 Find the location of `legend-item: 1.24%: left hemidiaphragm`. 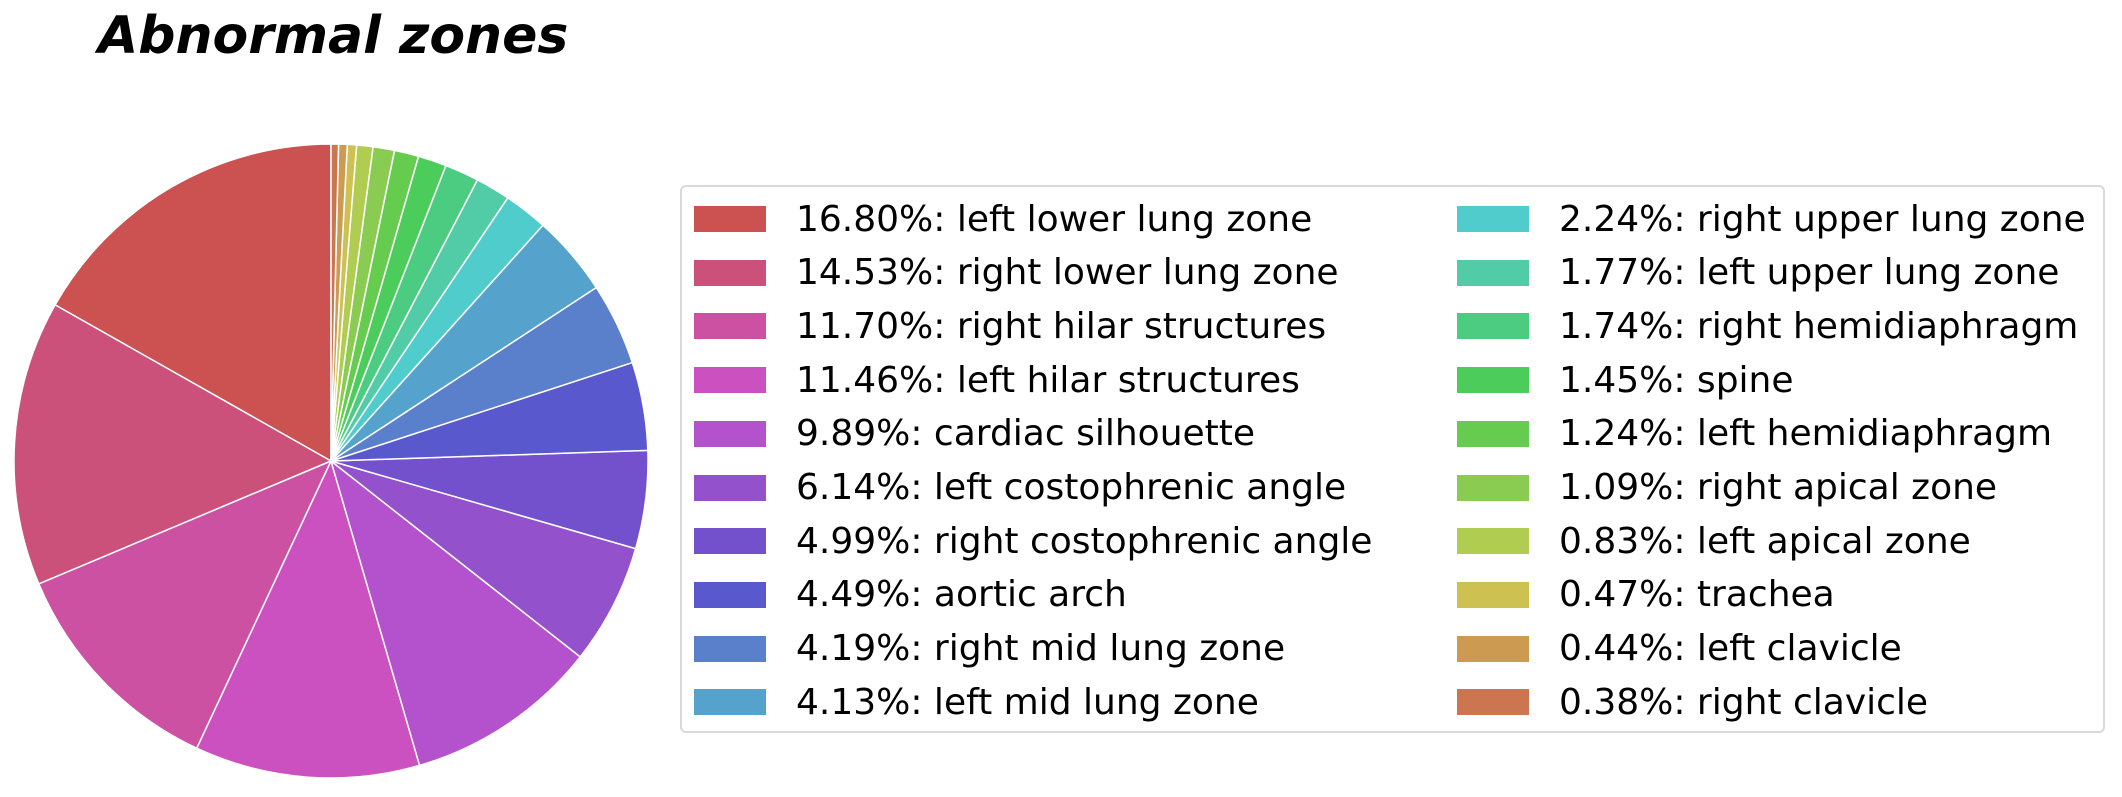

legend-item: 1.24%: left hemidiaphragm is located at coordinates (1755, 434).